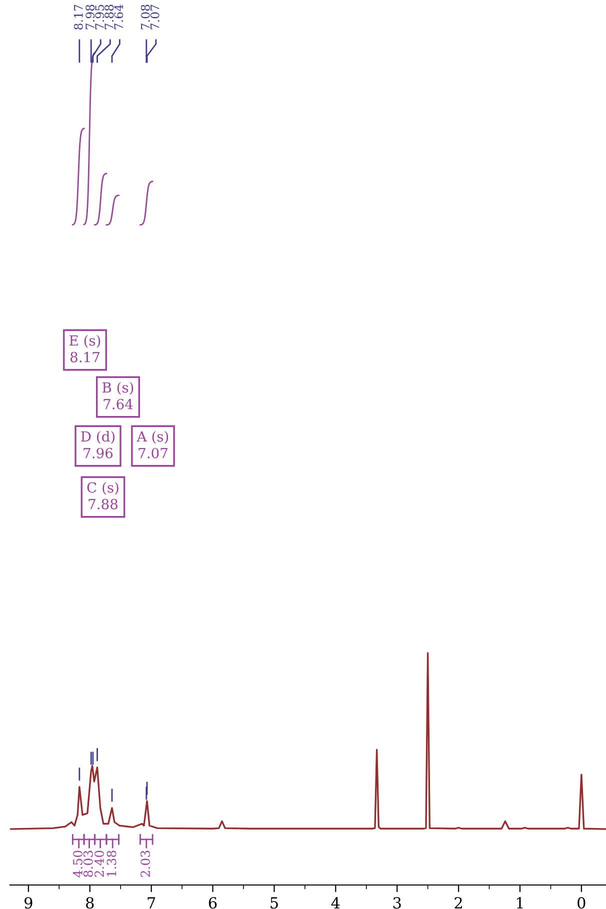 The width and height of the screenshot is (606, 909). Describe the element at coordinates (458, 902) in the screenshot. I see `x-tick-label: 2` at that location.